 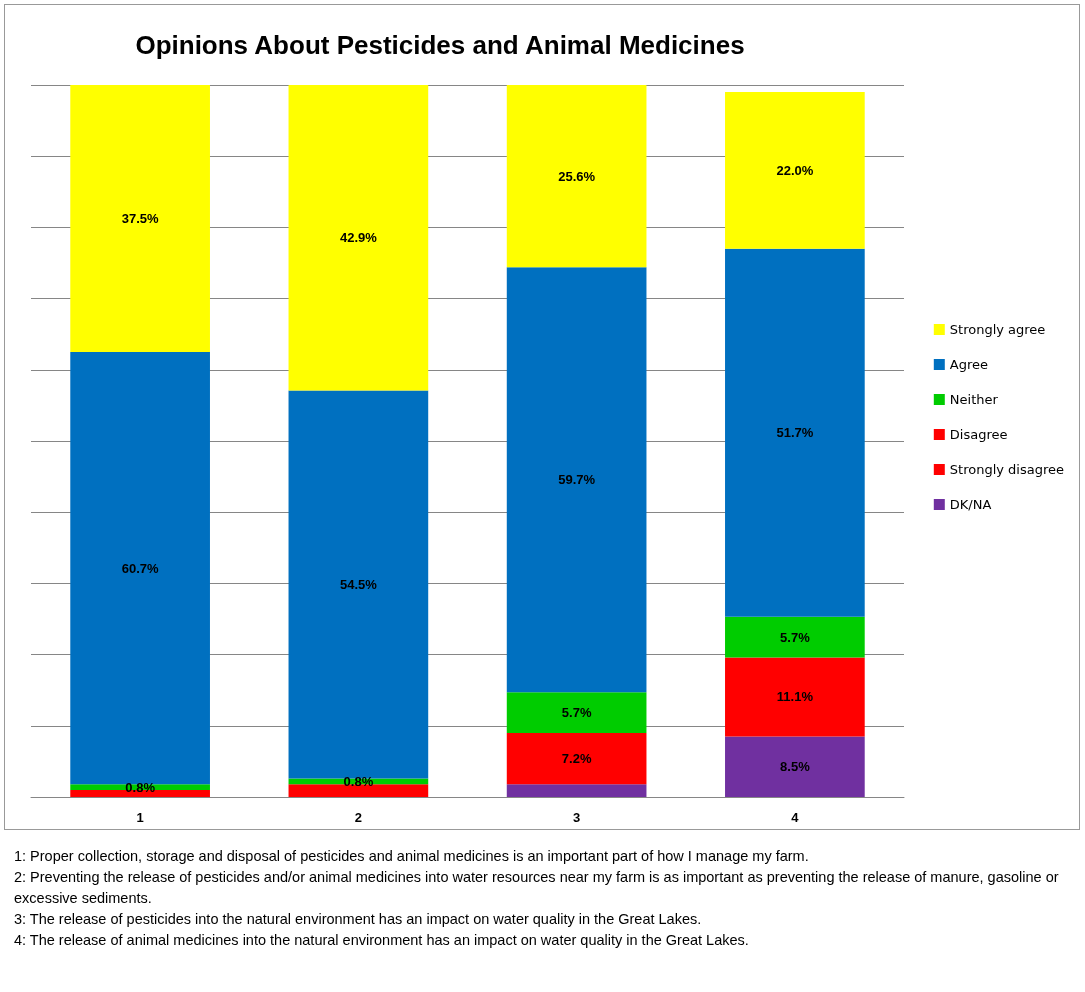 I want to click on legend-label: Strongly disagree, so click(x=1006, y=469).